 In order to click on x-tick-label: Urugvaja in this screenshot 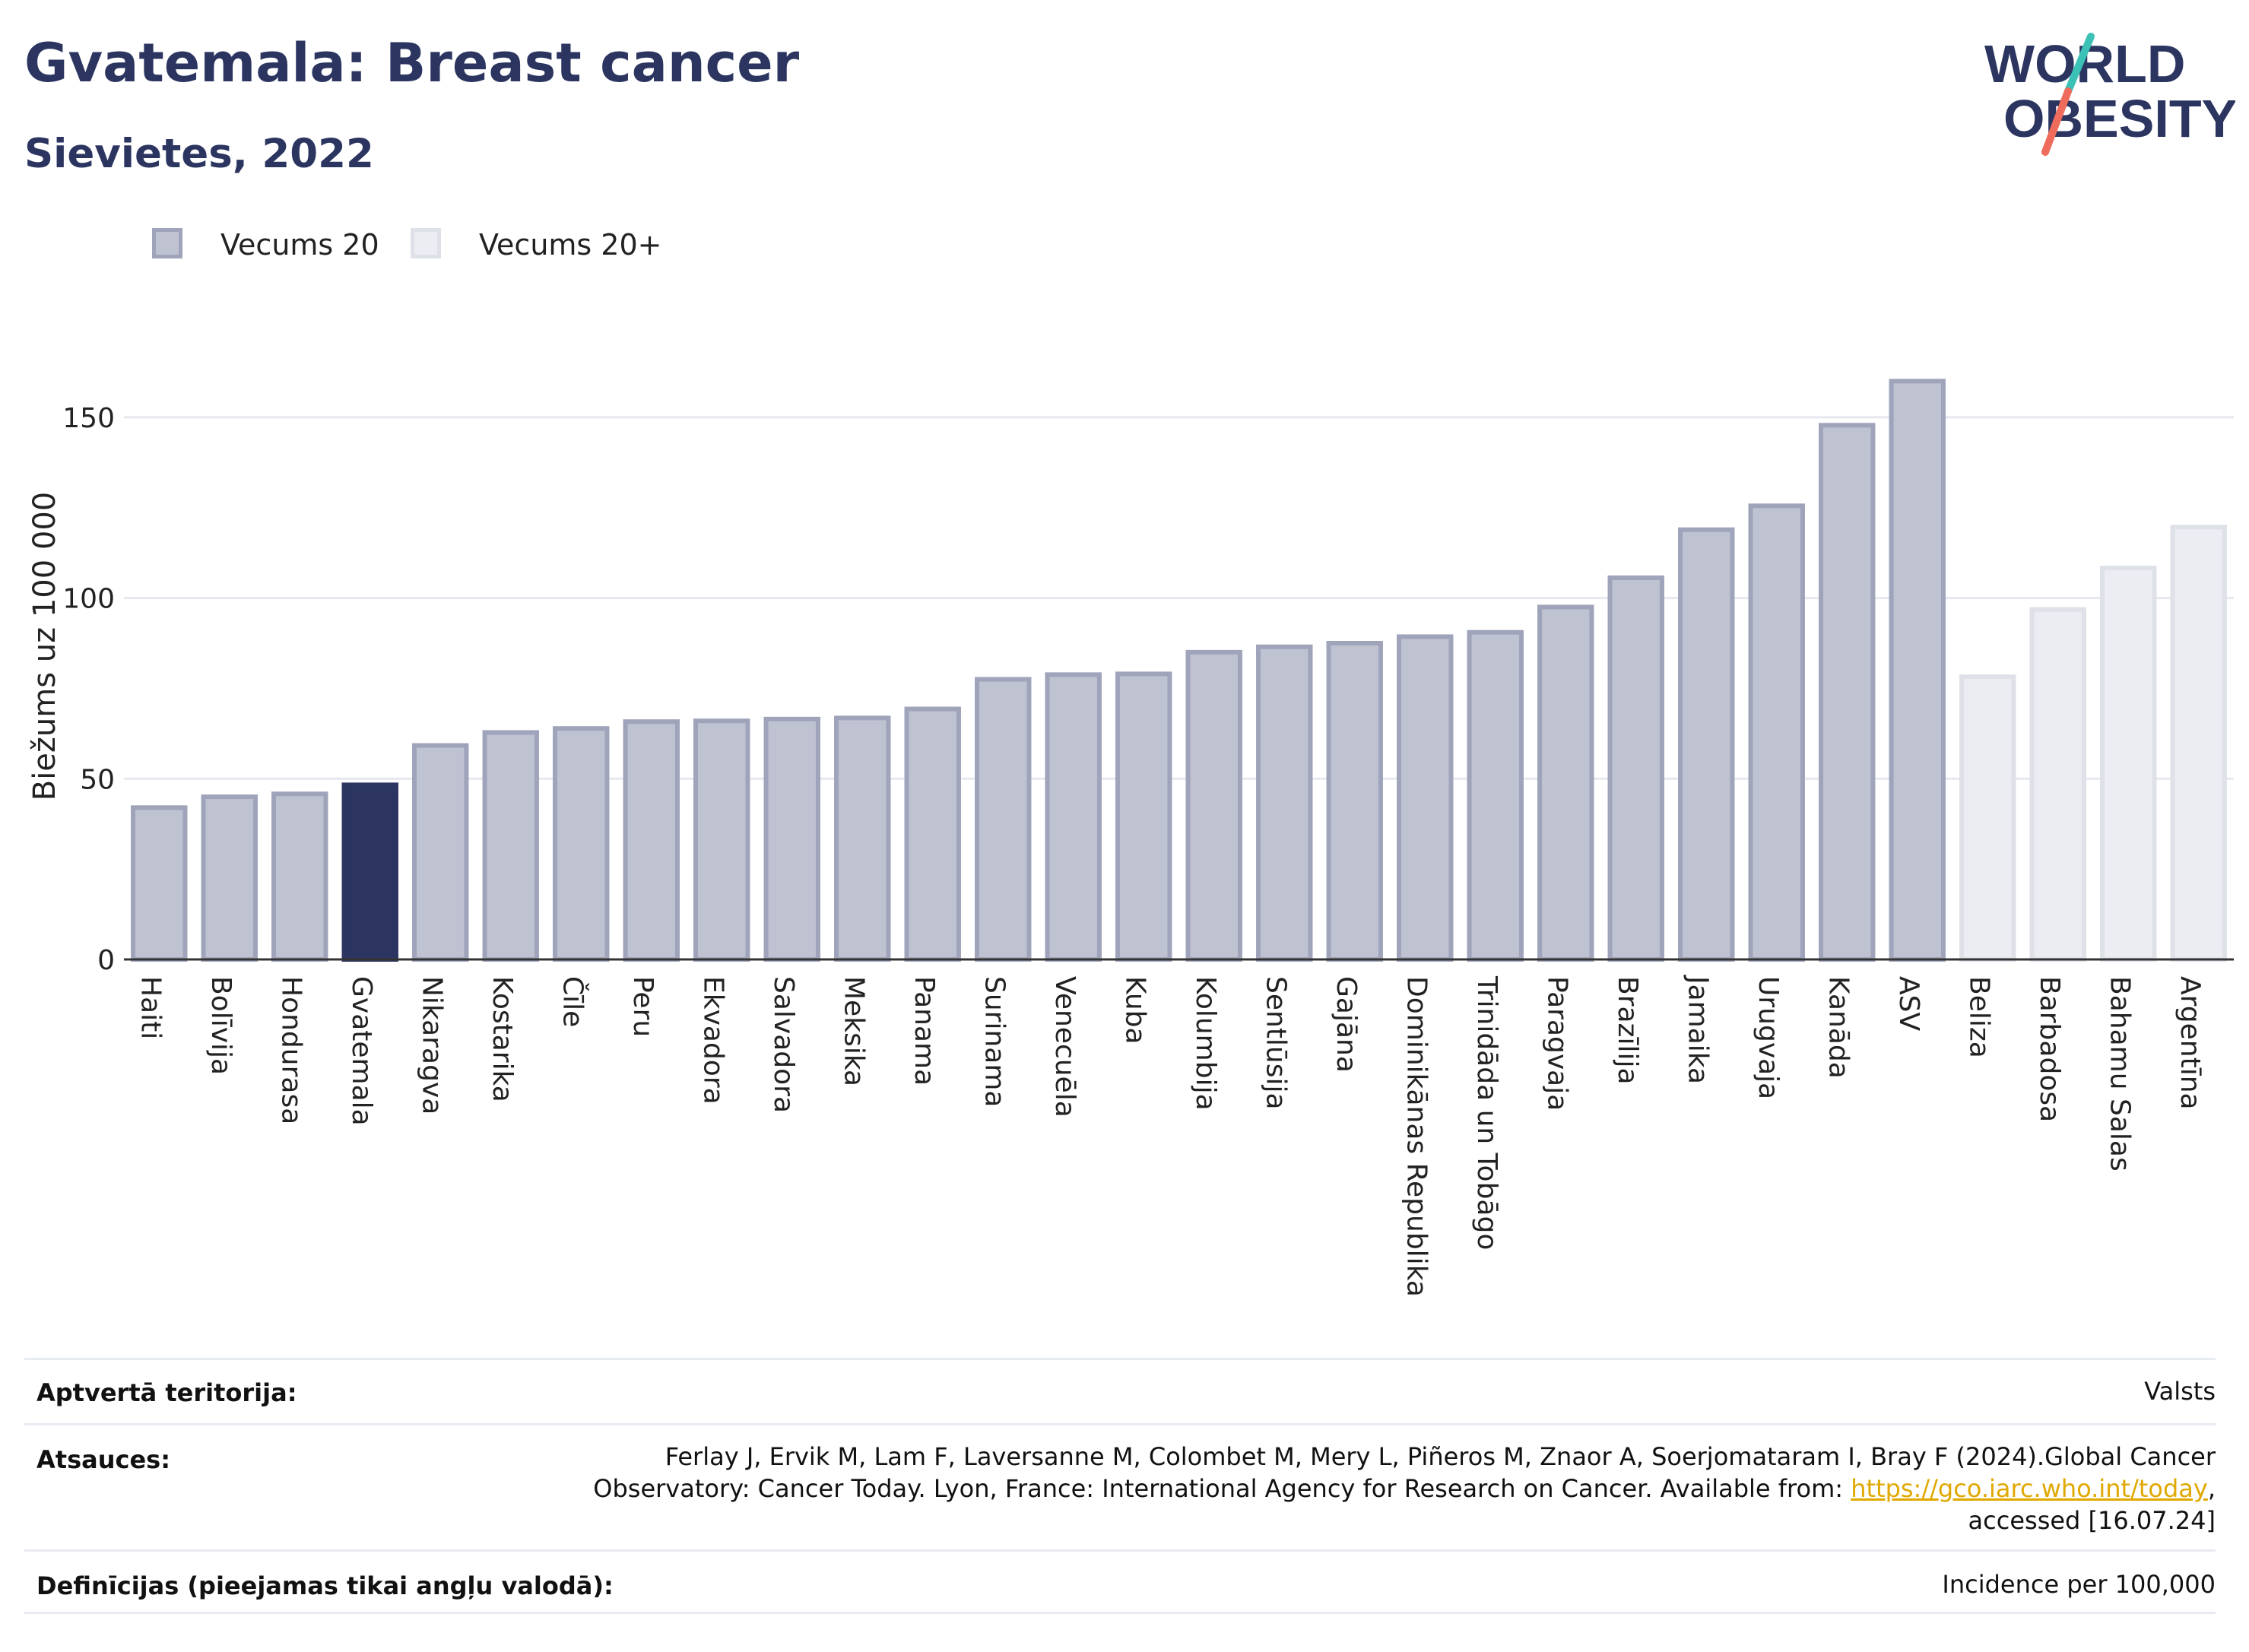, I will do `click(1768, 1037)`.